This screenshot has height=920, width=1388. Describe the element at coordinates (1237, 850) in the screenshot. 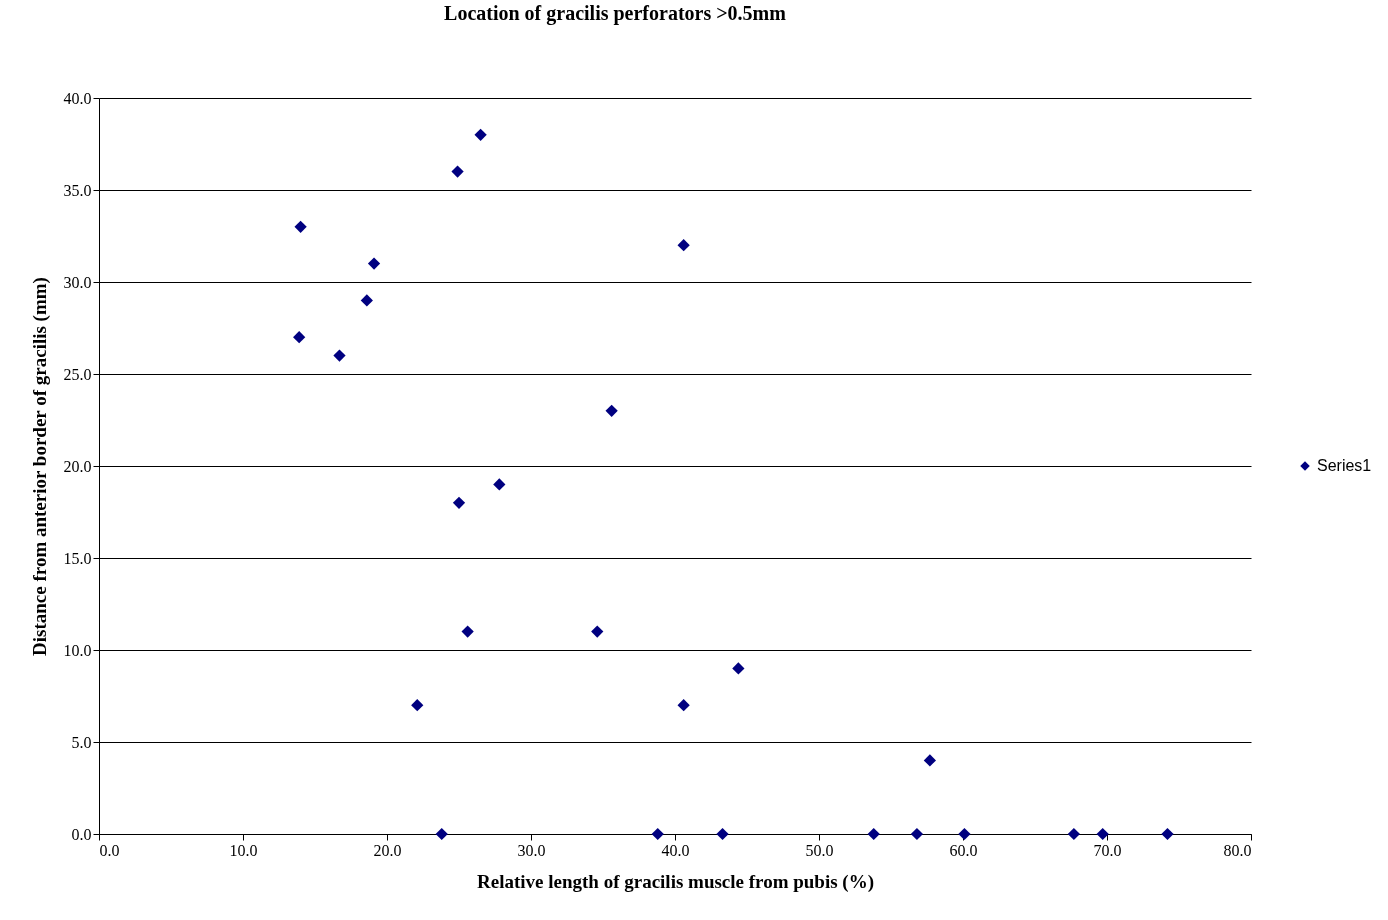

I see `x-tick-label: 80.0` at that location.